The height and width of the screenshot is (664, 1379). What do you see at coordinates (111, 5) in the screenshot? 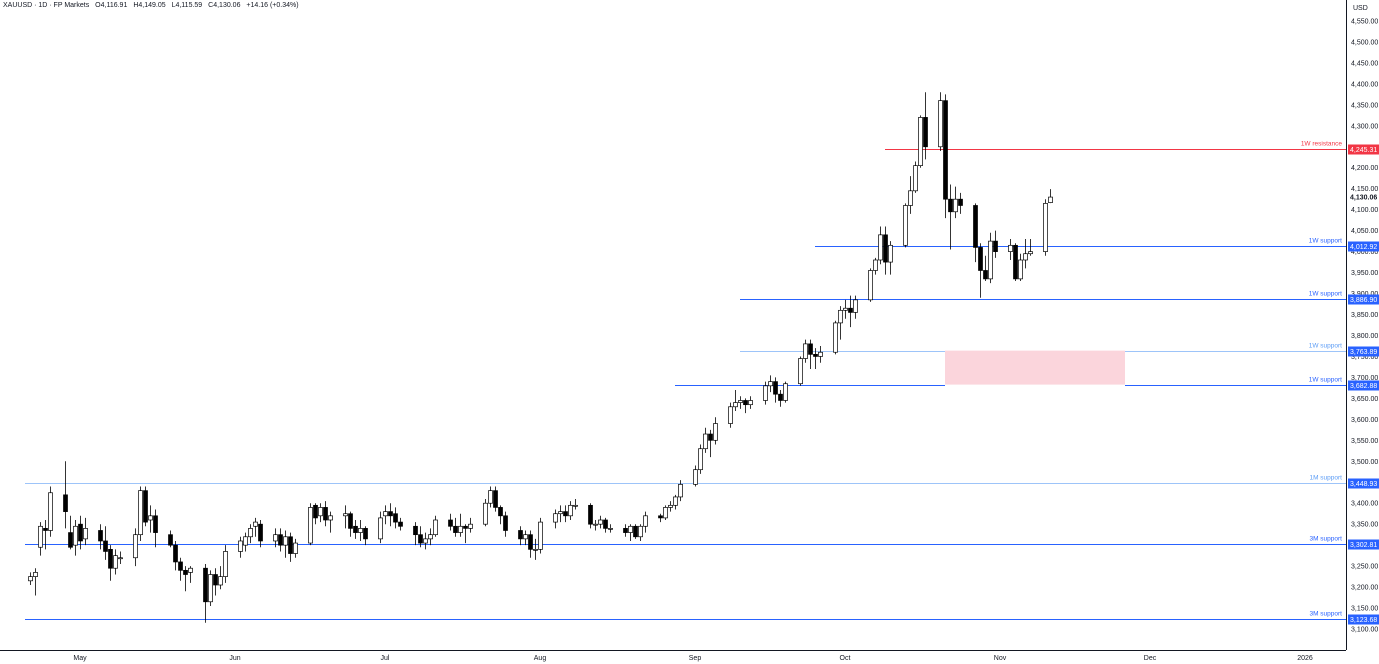
I see `open-value: O4,116.91` at bounding box center [111, 5].